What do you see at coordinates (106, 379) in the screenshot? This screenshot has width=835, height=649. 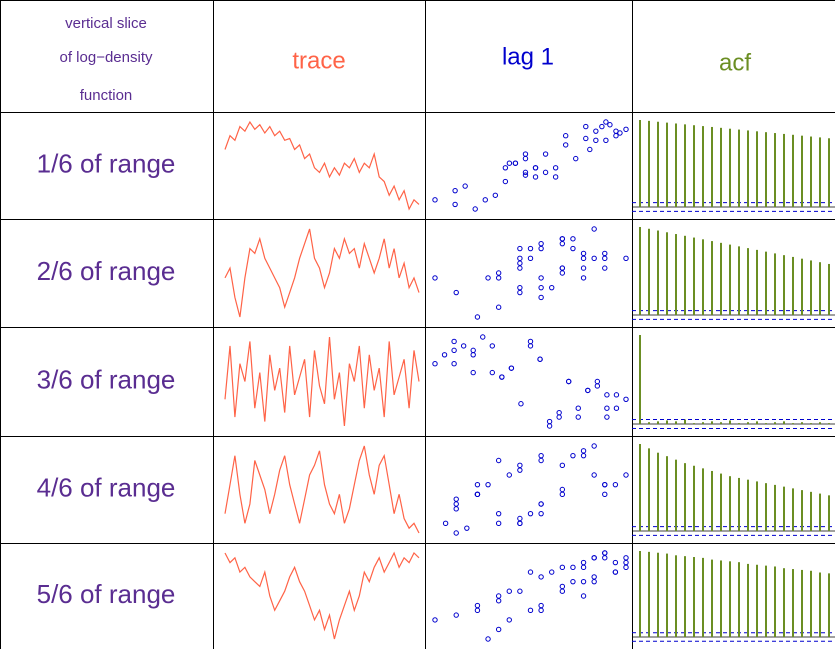 I see `row-label: 3/6 of range` at bounding box center [106, 379].